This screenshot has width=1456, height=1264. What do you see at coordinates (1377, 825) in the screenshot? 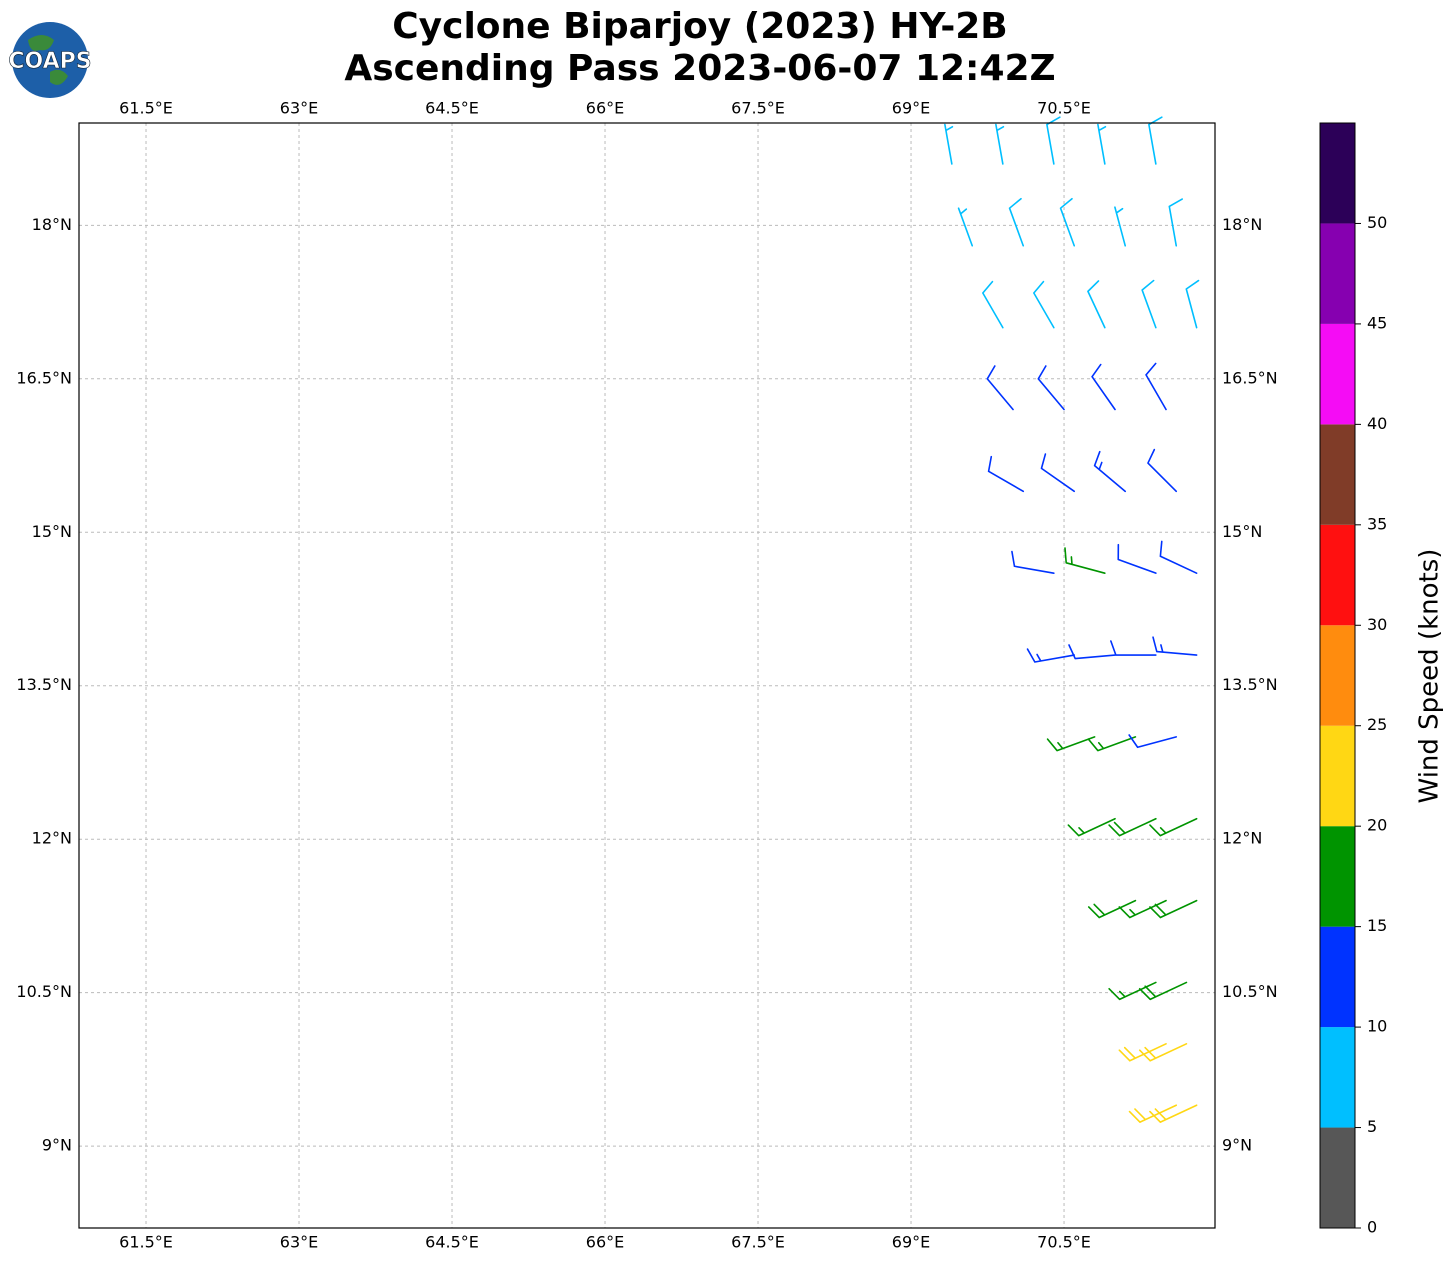
I see `colorbar-tick-label: 20` at bounding box center [1377, 825].